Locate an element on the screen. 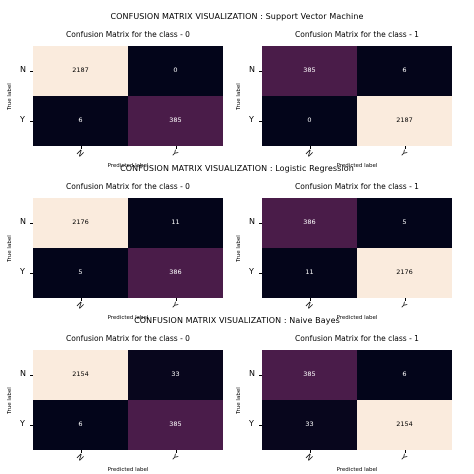 This screenshot has width=474, height=474. cell-value-label: 2176 is located at coordinates (404, 272).